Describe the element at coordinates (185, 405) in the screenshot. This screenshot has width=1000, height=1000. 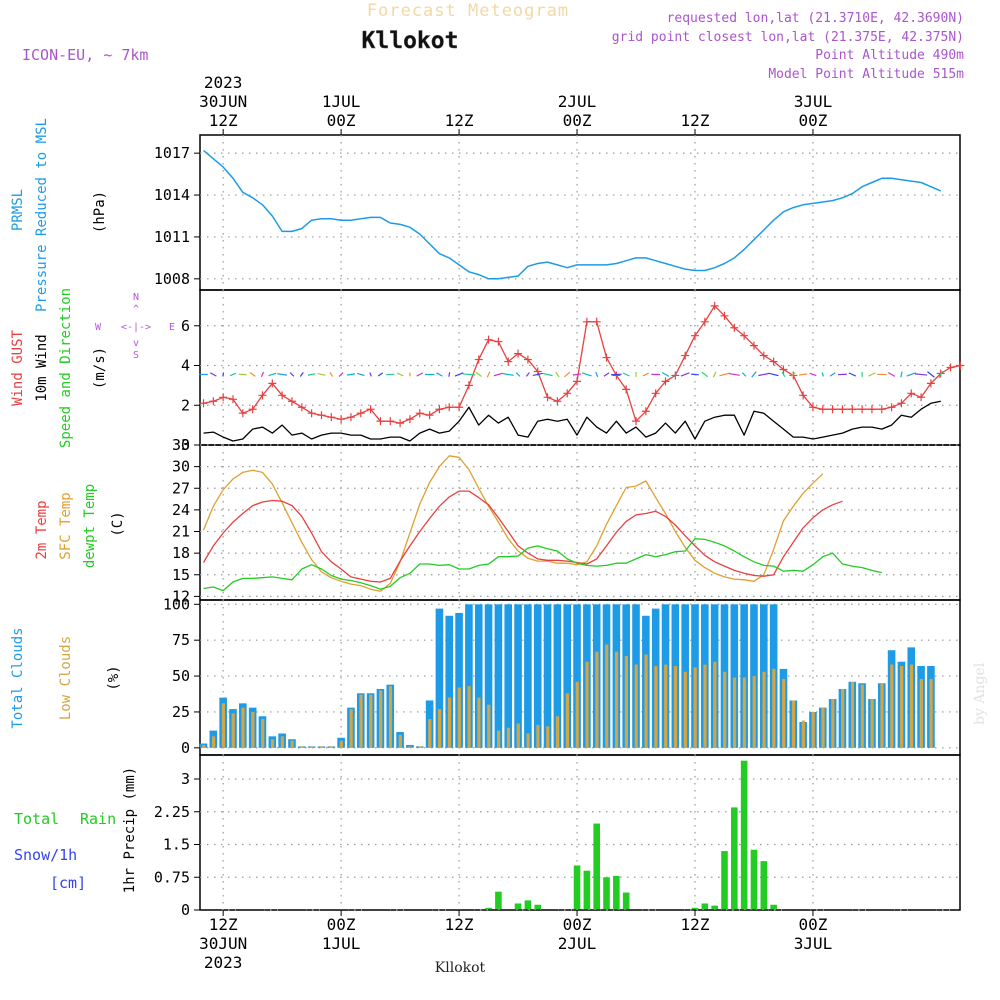
I see `y-tick-label: 2` at that location.